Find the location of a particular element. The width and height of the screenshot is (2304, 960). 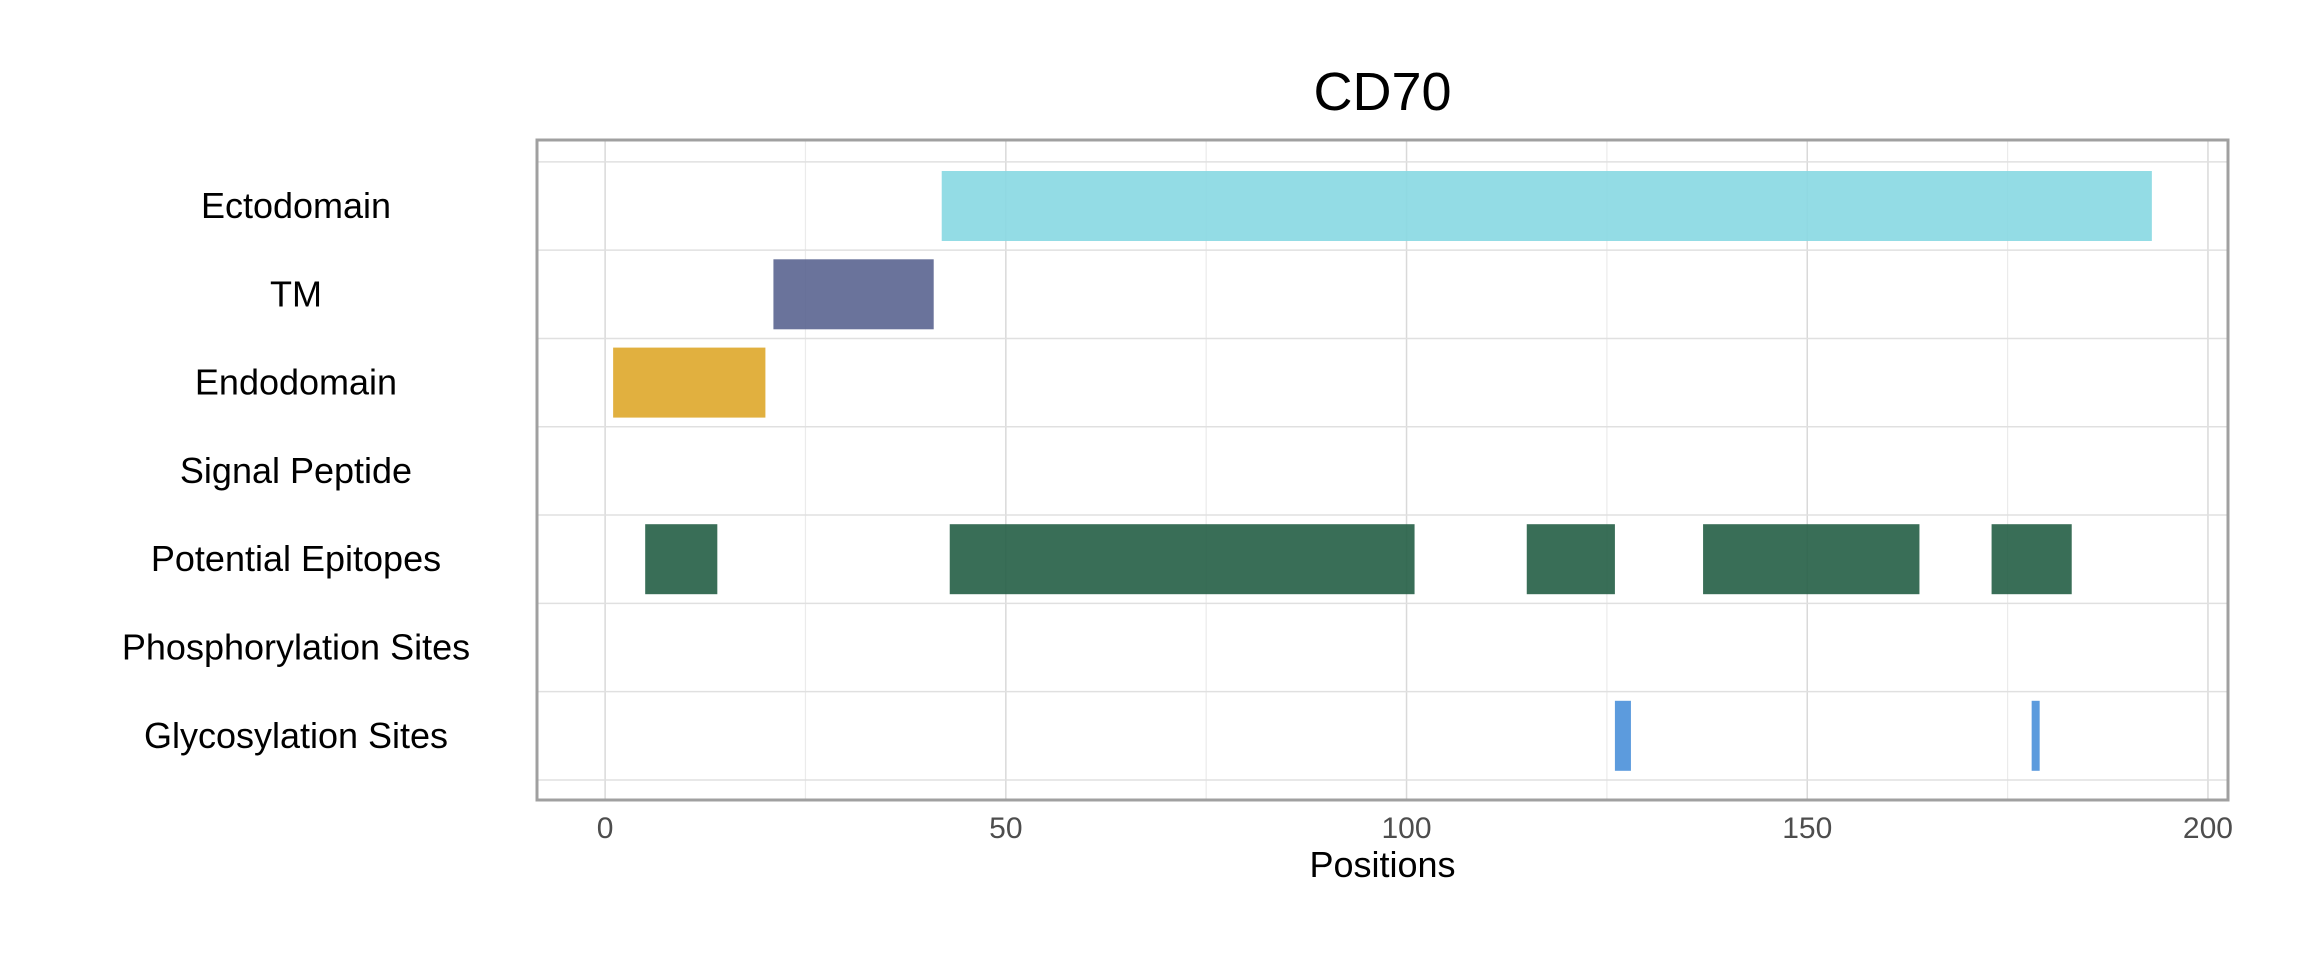

x-axis-ticks: 0 50 100 150 200 is located at coordinates (1415, 828).